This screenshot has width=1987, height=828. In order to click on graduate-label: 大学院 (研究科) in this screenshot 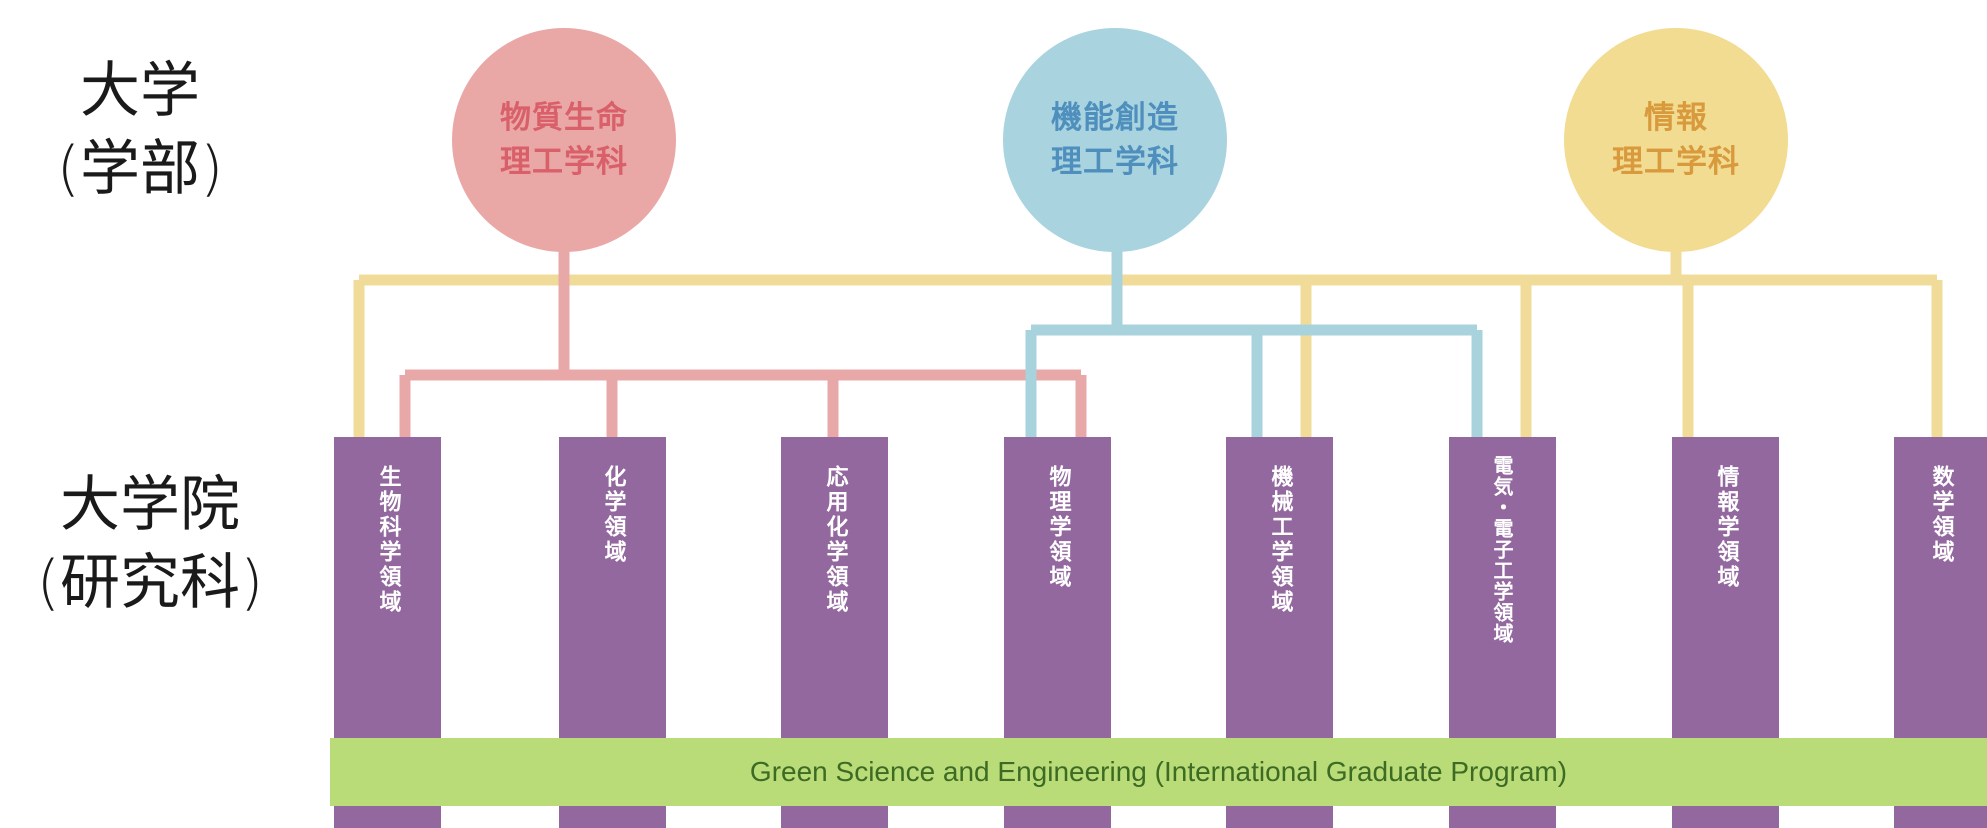, I will do `click(150, 544)`.